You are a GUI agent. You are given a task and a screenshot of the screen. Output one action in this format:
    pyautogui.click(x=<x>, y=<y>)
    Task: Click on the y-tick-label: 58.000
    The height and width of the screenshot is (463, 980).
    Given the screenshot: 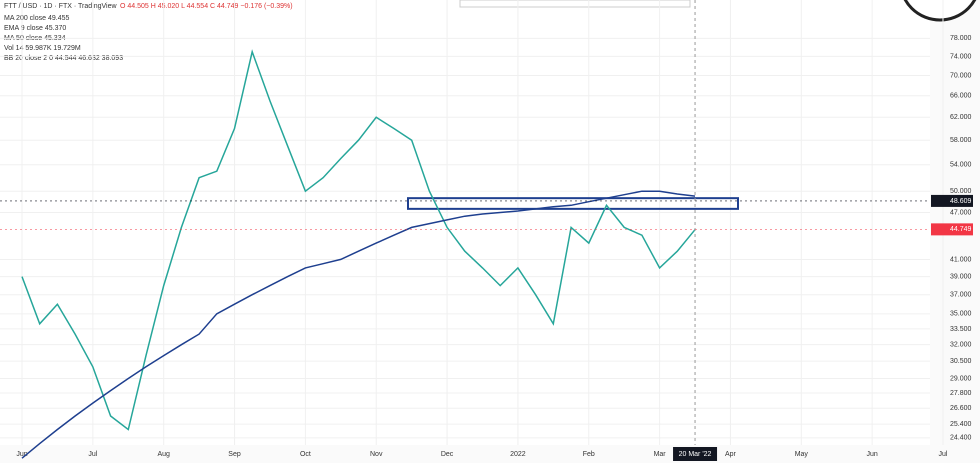 What is the action you would take?
    pyautogui.click(x=961, y=140)
    